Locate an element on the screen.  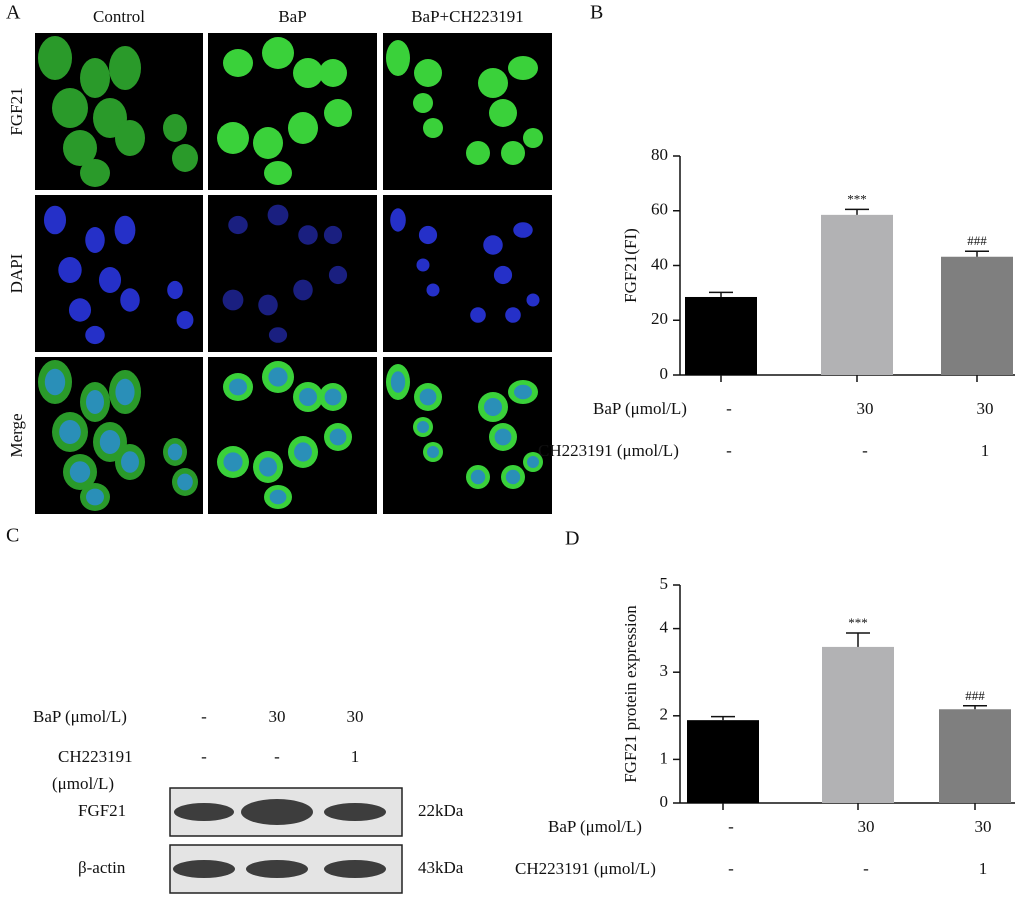
row-label: DAPI is located at coordinates (16, 273).